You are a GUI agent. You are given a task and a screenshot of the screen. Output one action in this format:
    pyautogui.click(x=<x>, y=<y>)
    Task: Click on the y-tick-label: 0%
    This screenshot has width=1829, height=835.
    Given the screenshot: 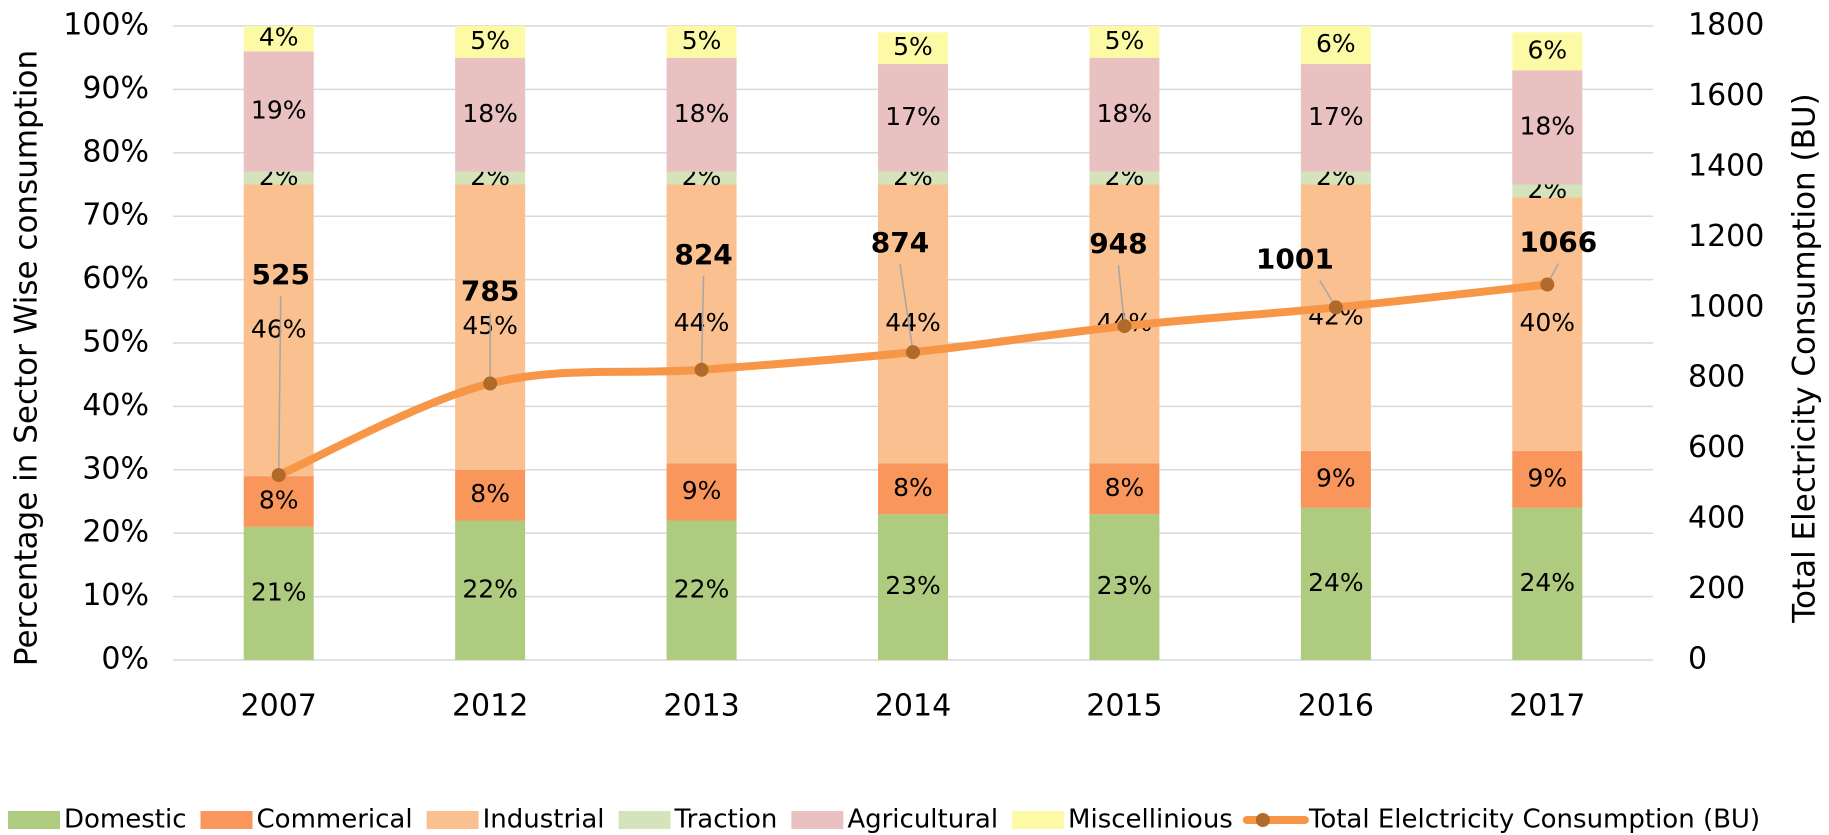 What is the action you would take?
    pyautogui.click(x=125, y=659)
    